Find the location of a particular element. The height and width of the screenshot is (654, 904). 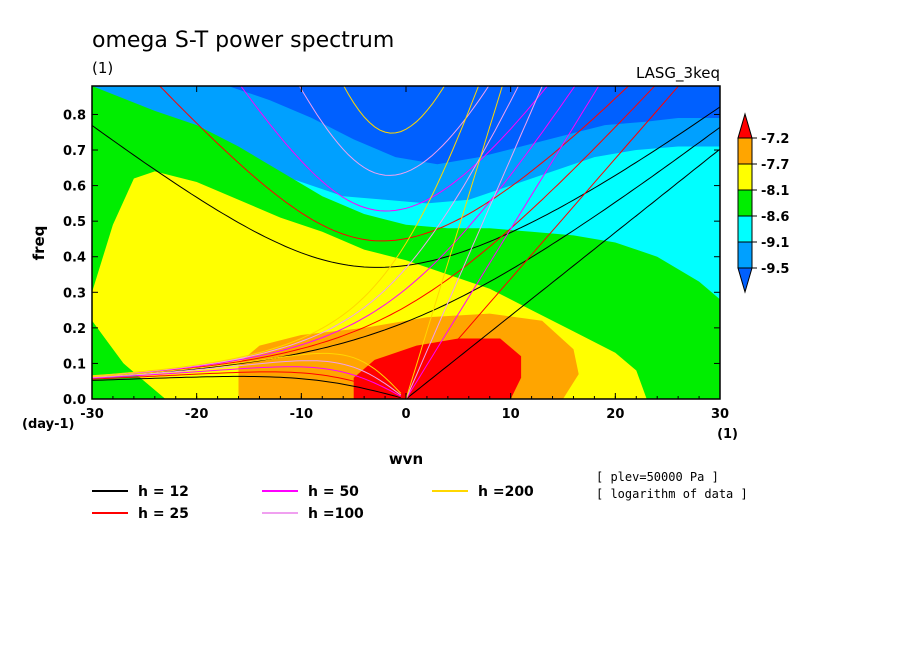

rossby-curve-h100 is located at coordinates (247, 378).